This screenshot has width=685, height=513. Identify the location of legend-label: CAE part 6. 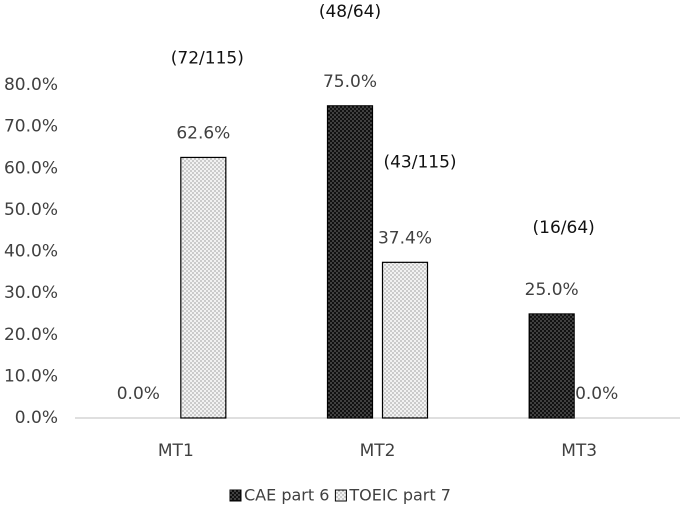
(286, 495).